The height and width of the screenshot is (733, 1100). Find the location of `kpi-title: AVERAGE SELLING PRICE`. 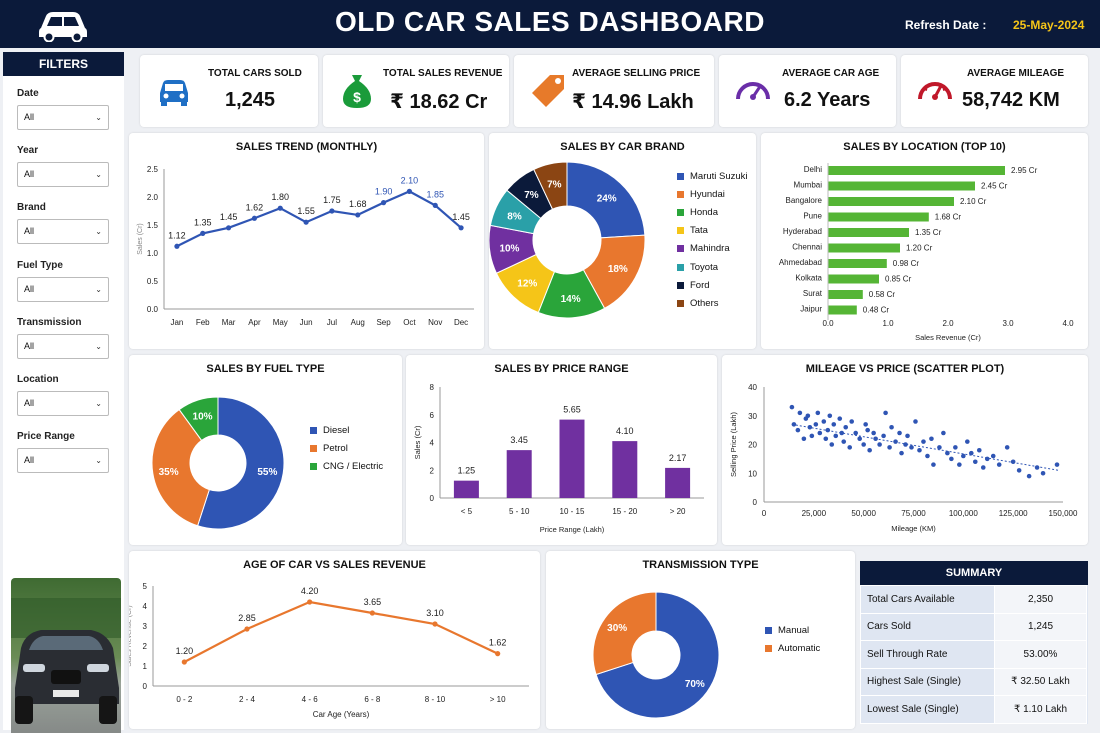

kpi-title: AVERAGE SELLING PRICE is located at coordinates (636, 73).